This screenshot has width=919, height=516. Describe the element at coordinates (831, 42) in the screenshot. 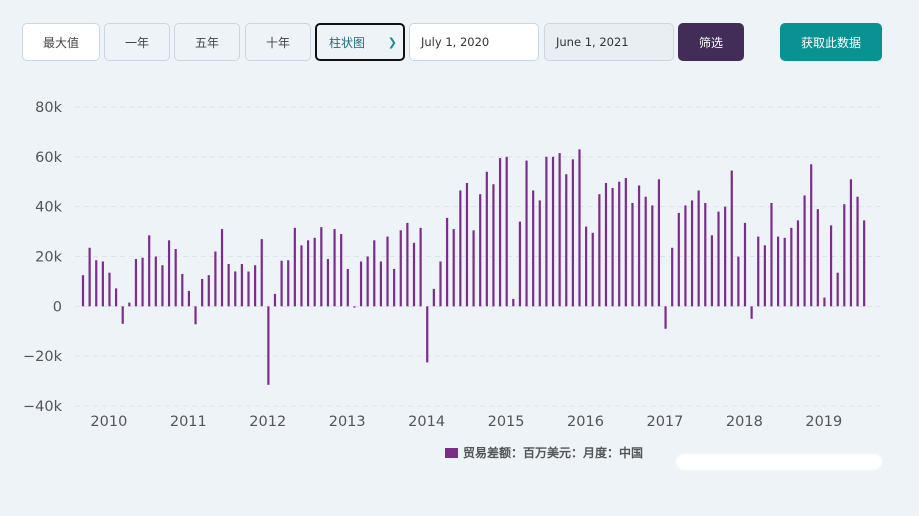

I see `fetch-data-button: 获取此数据` at that location.